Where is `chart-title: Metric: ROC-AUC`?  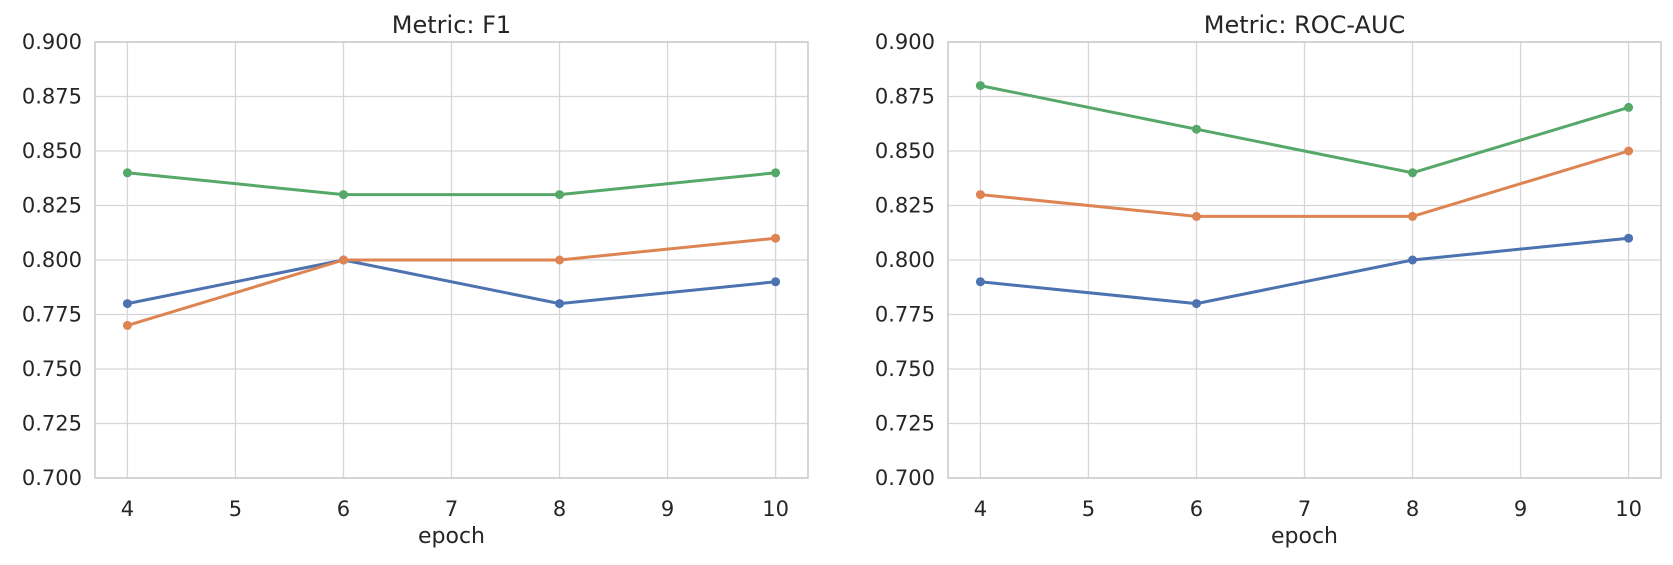 chart-title: Metric: ROC-AUC is located at coordinates (1305, 25).